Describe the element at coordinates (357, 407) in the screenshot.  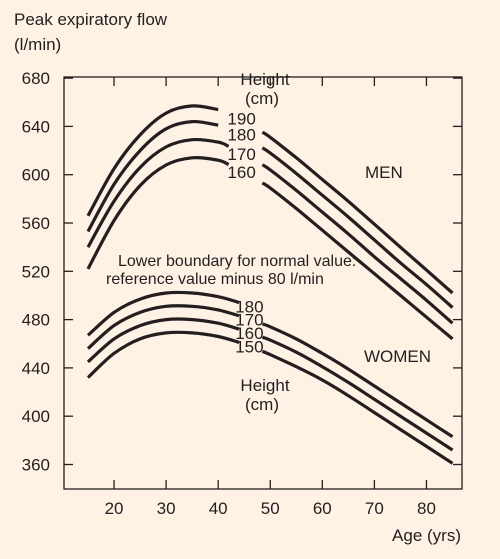
I see `curve-women-150-tail` at that location.